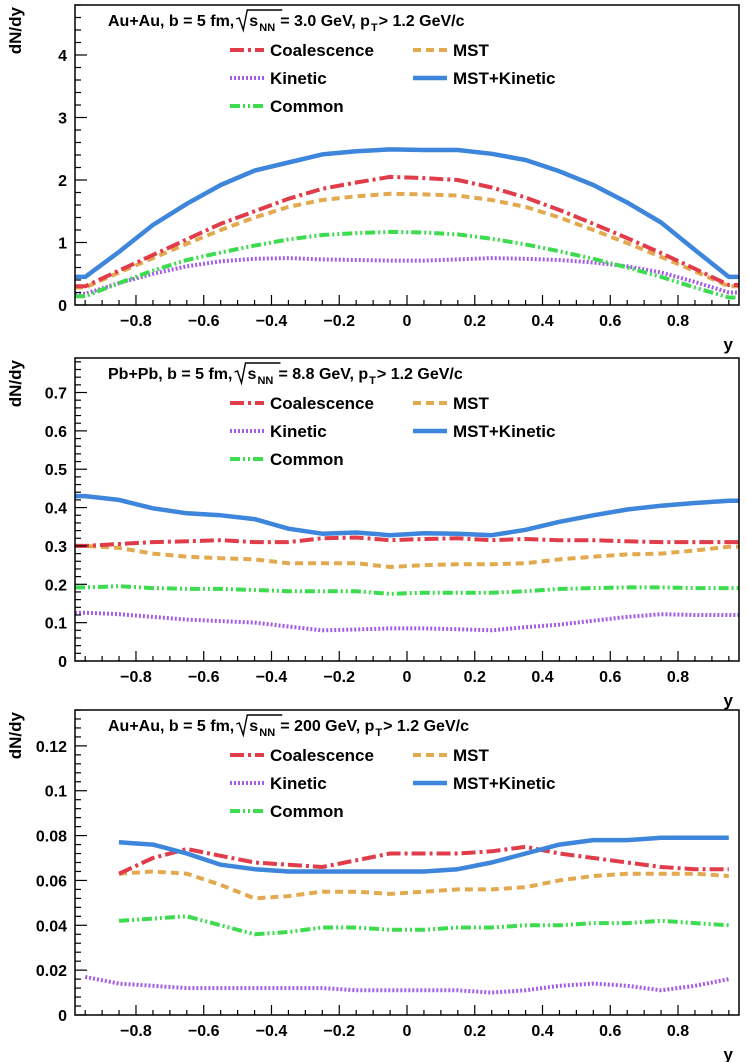 Image resolution: width=747 pixels, height=1062 pixels. What do you see at coordinates (56, 470) in the screenshot?
I see `y-tick-label: 0.5` at bounding box center [56, 470].